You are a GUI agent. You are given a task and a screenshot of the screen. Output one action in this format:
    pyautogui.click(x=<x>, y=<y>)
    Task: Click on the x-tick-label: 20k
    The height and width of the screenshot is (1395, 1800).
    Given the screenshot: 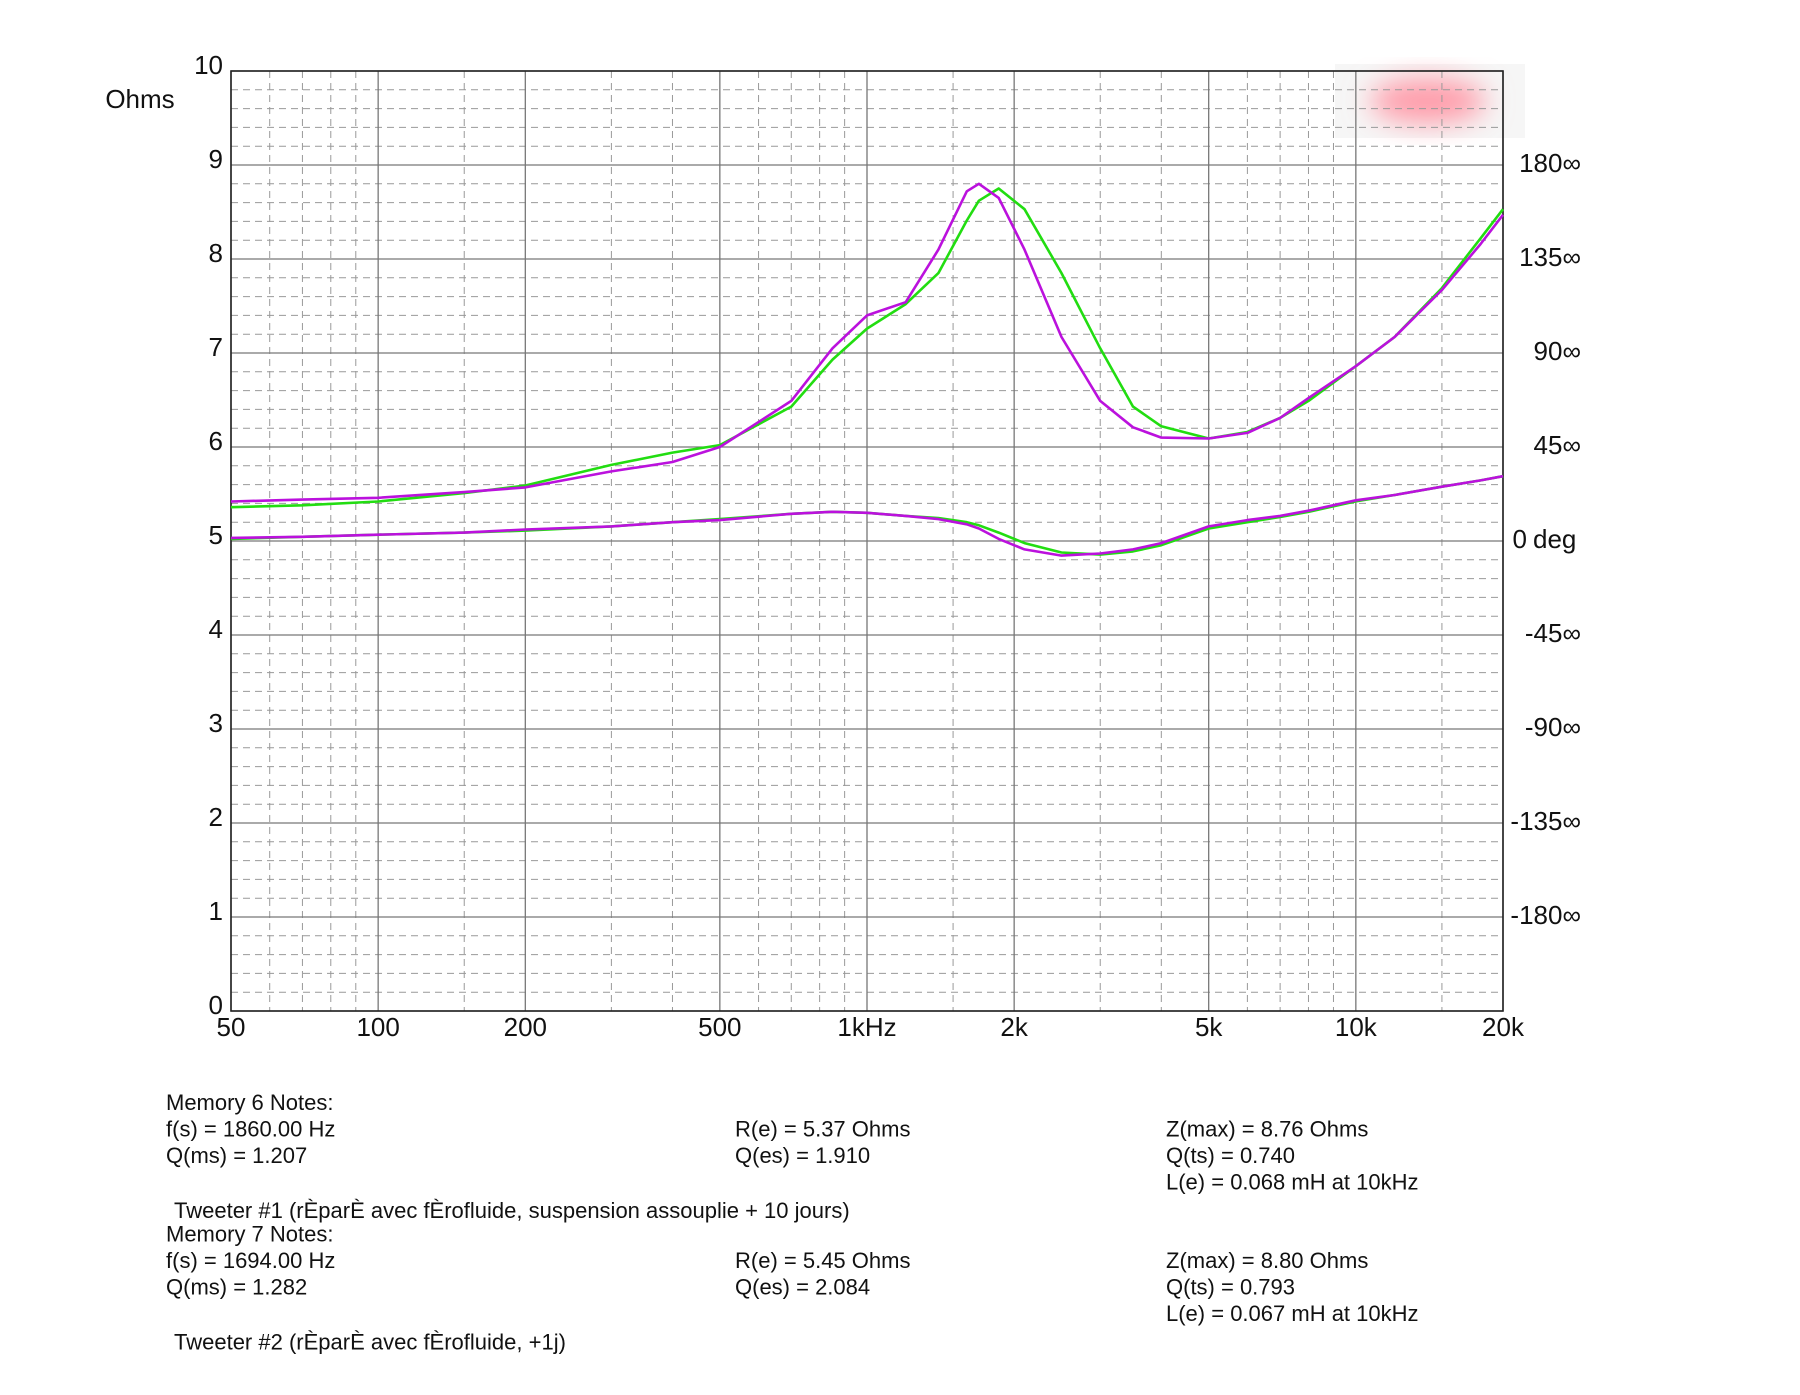 What is the action you would take?
    pyautogui.click(x=1503, y=1027)
    